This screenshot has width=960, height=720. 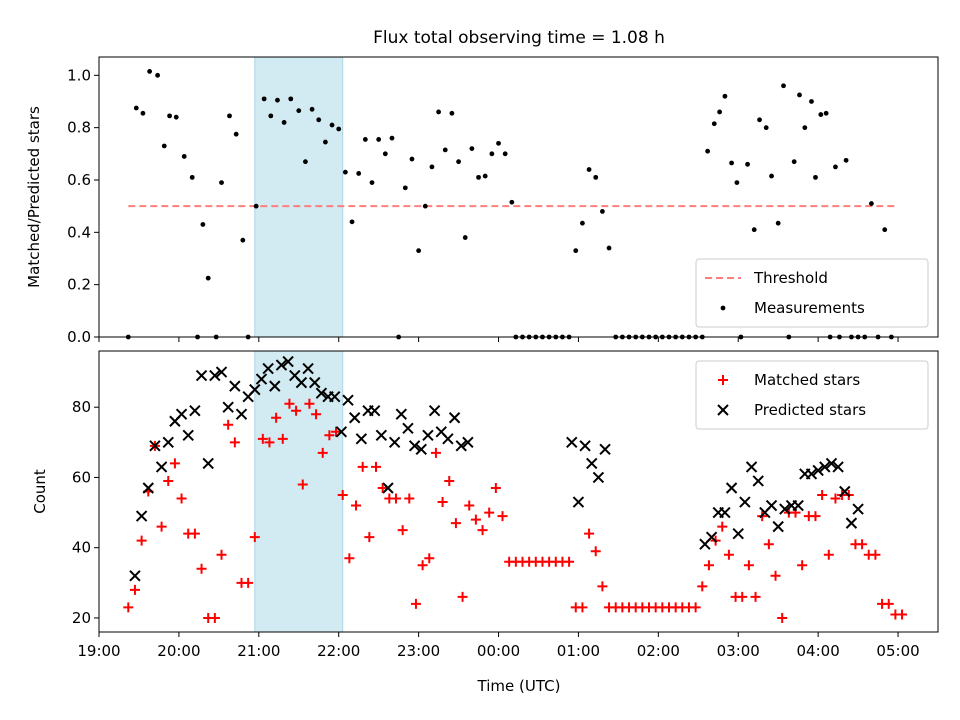 I want to click on x-tick-label: 21:00, so click(x=258, y=651).